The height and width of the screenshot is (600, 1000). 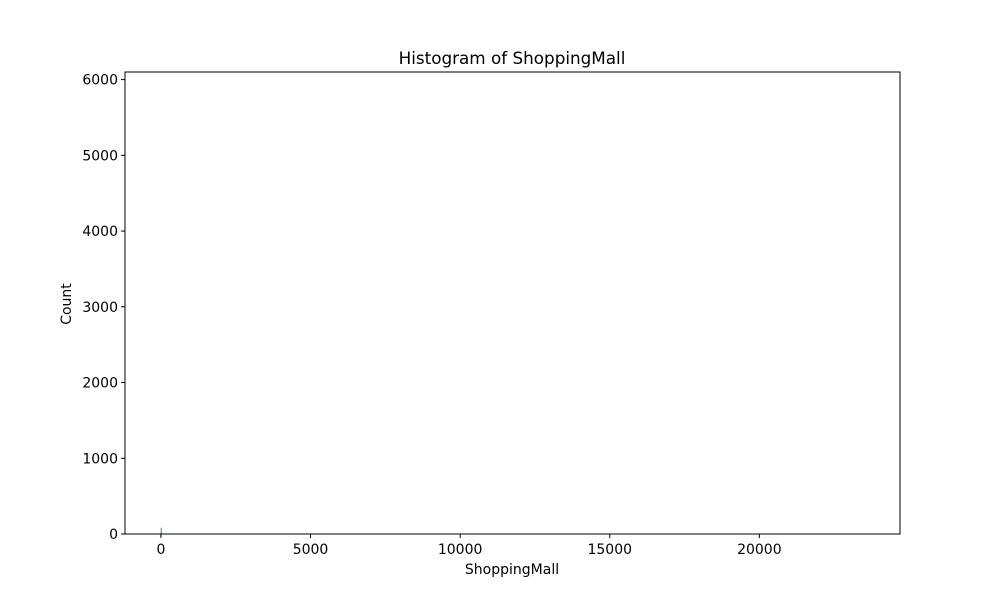 I want to click on bars-group, so click(x=162, y=531).